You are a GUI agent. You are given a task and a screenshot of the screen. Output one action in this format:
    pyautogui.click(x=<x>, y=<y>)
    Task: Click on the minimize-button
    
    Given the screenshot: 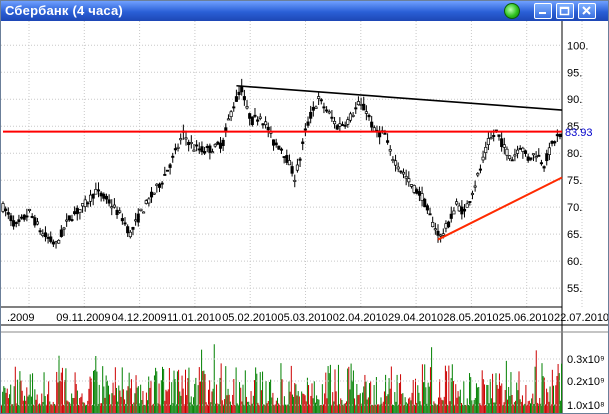 What is the action you would take?
    pyautogui.click(x=543, y=11)
    